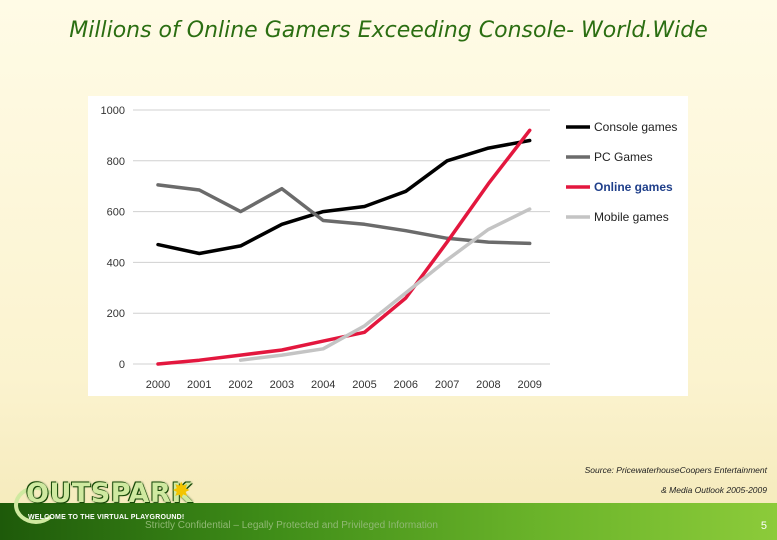 This screenshot has height=540, width=777. I want to click on x-tick-label: 2002, so click(240, 385).